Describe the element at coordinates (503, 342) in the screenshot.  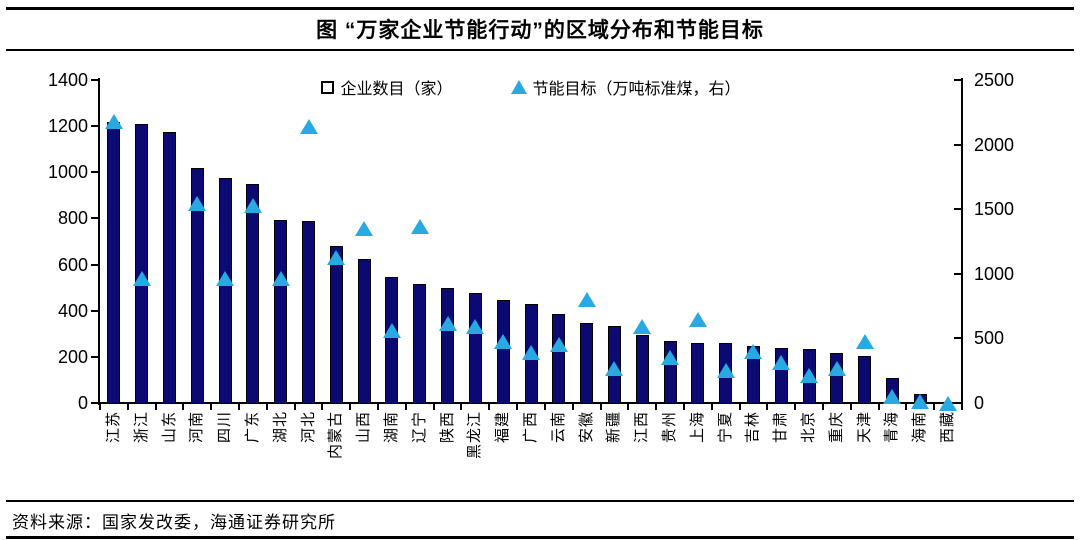
I see `marker-福建` at that location.